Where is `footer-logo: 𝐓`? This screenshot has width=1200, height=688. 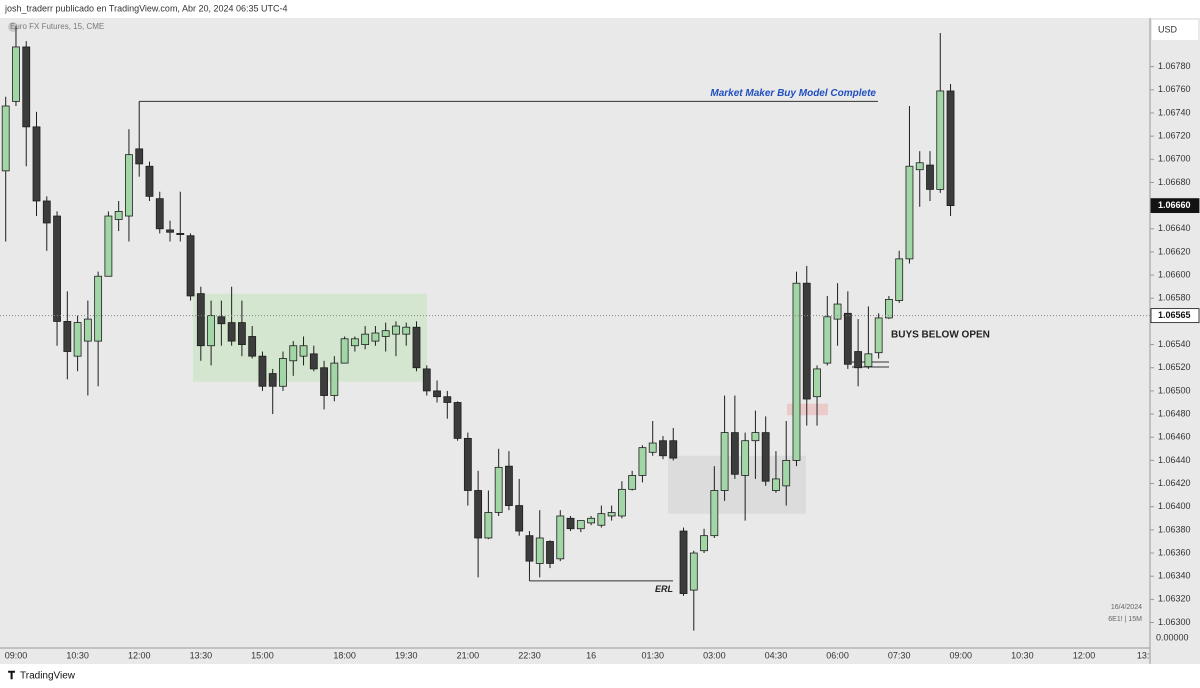 footer-logo: 𝐓 is located at coordinates (11, 676).